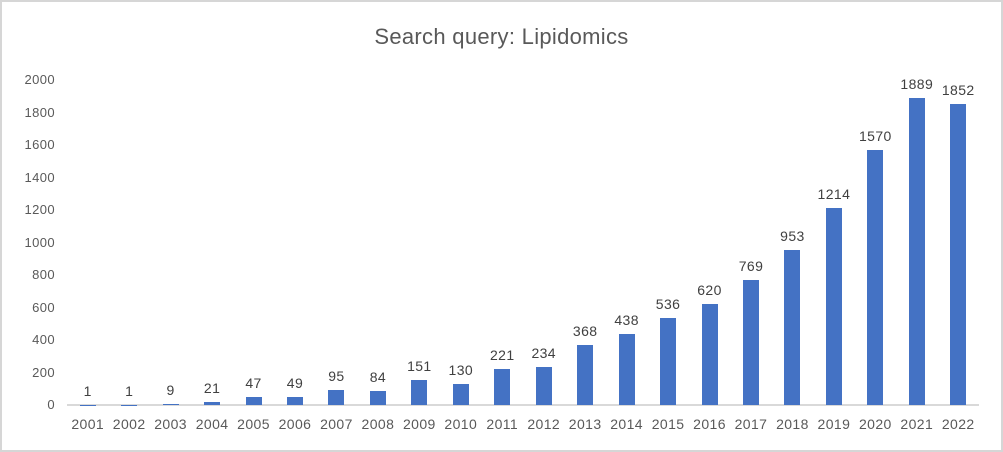 The width and height of the screenshot is (1003, 452). What do you see at coordinates (39, 209) in the screenshot?
I see `y-tick-label: 1200` at bounding box center [39, 209].